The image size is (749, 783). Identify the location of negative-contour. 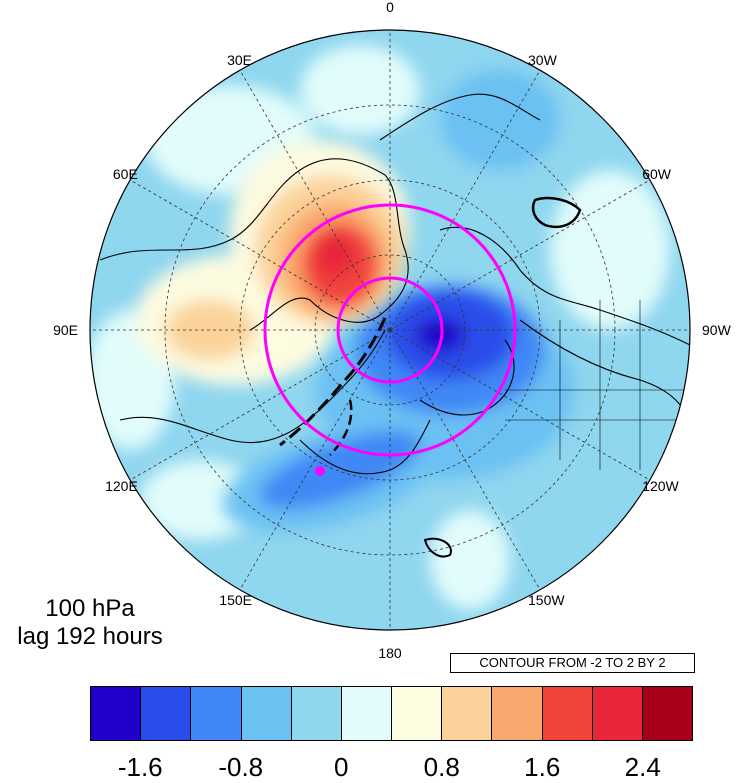
(341, 427).